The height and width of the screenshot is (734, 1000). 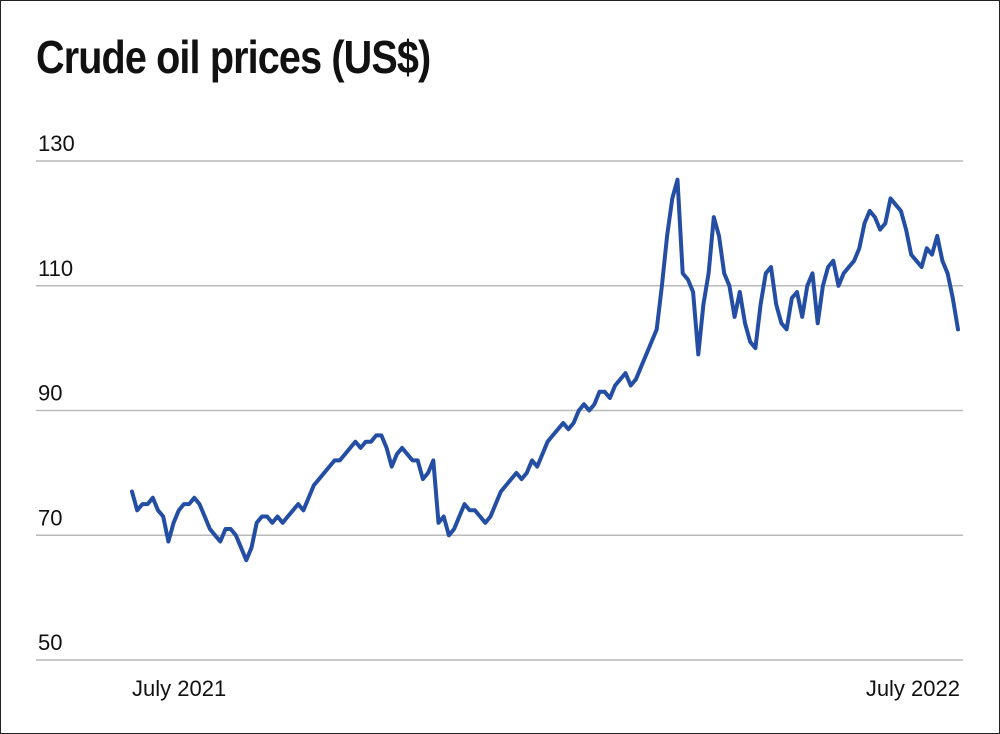 I want to click on x-tick-label: July 2022, so click(x=913, y=688).